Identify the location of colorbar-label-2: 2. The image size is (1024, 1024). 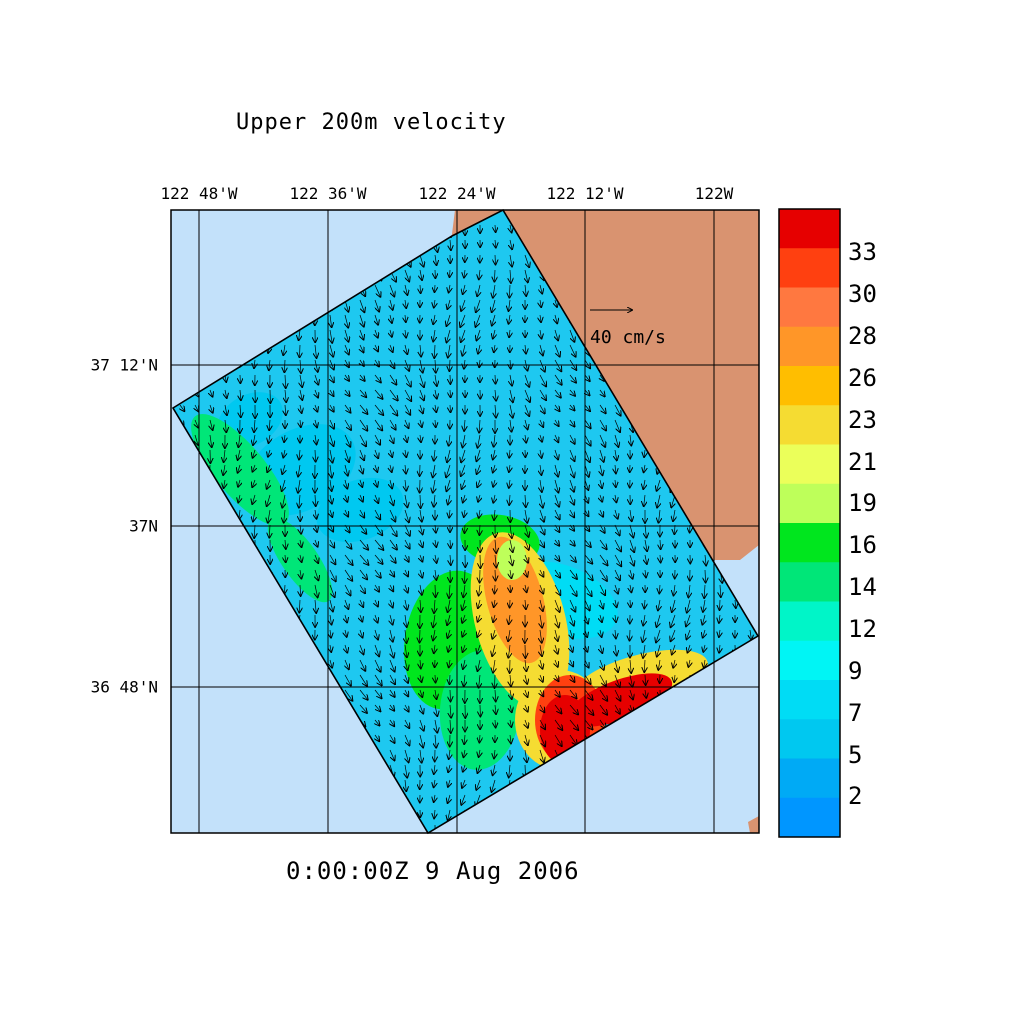
(855, 796).